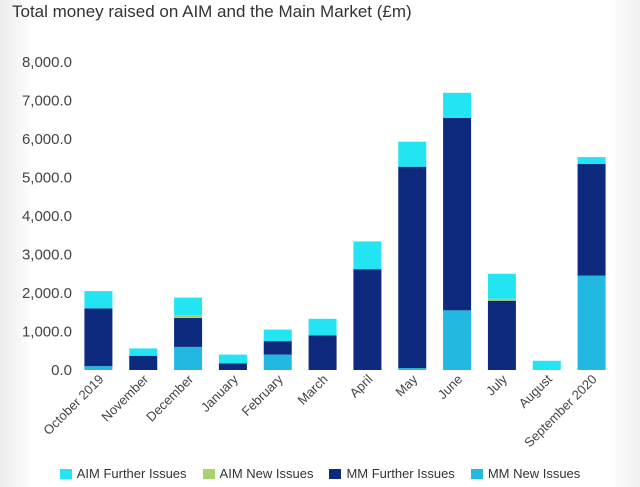 Image resolution: width=640 pixels, height=487 pixels. I want to click on legend-item: MM New Issues, so click(525, 473).